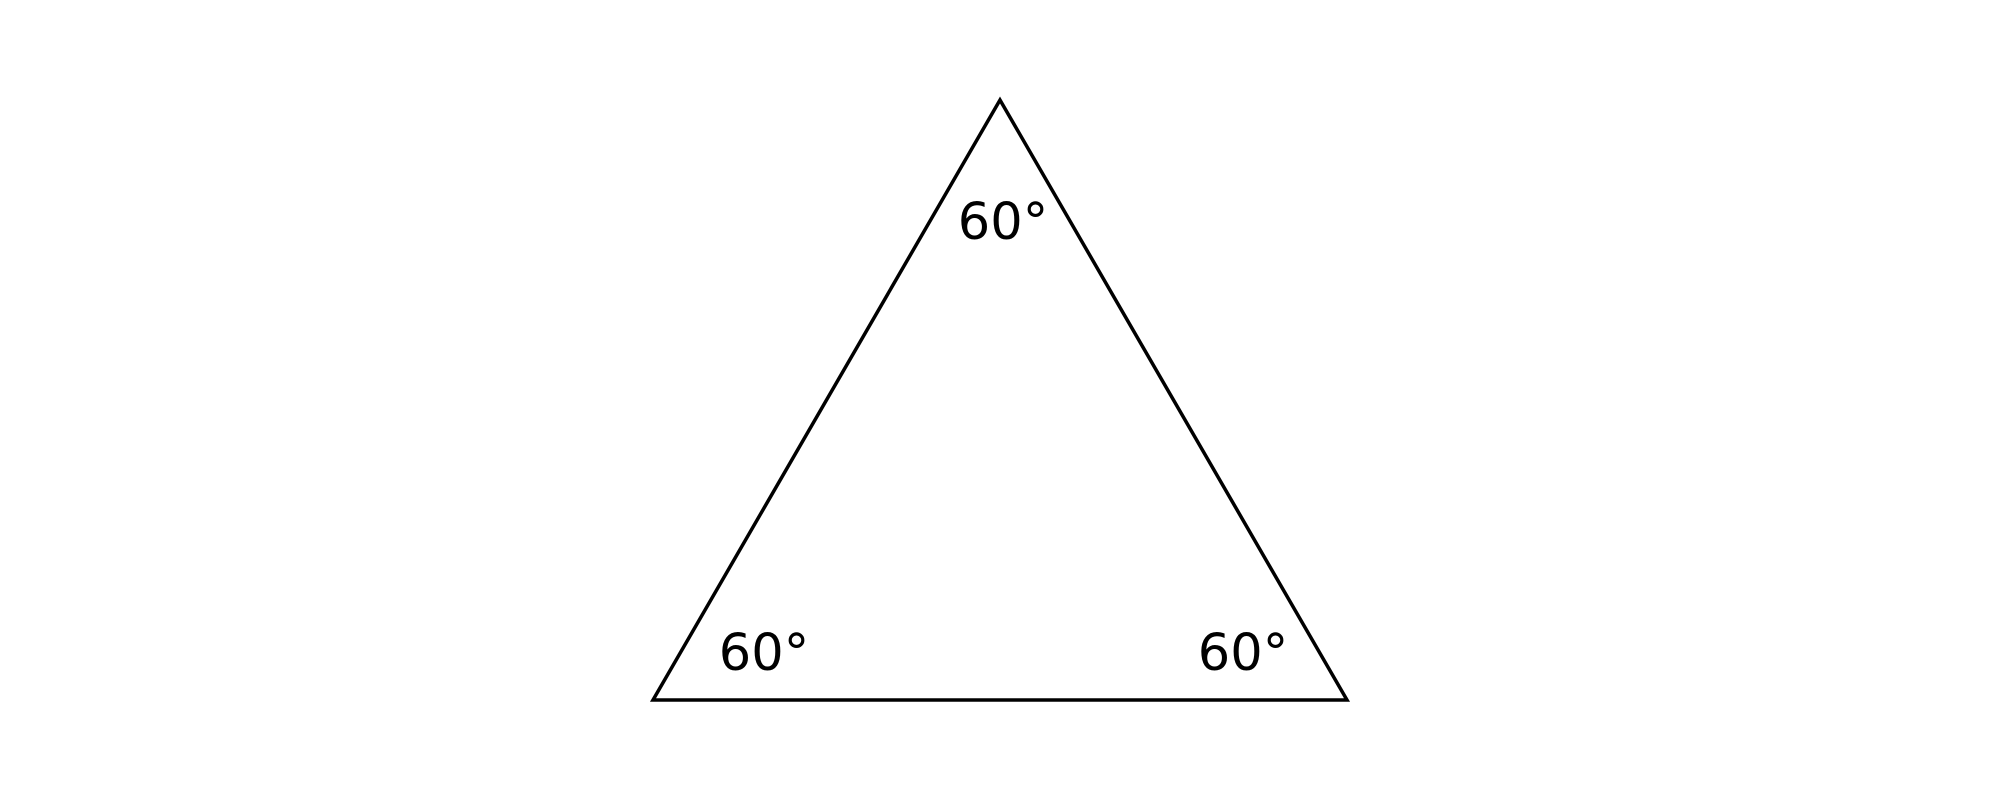  Describe the element at coordinates (764, 653) in the screenshot. I see `angle-label-bottom-left: 60°` at that location.